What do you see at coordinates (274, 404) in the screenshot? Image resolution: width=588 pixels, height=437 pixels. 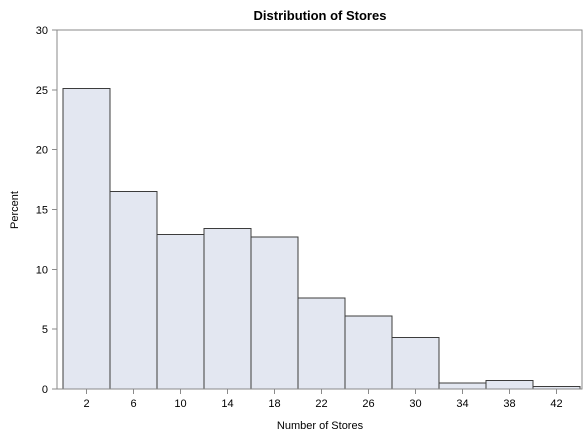 I see `x-tick-label: 18` at bounding box center [274, 404].